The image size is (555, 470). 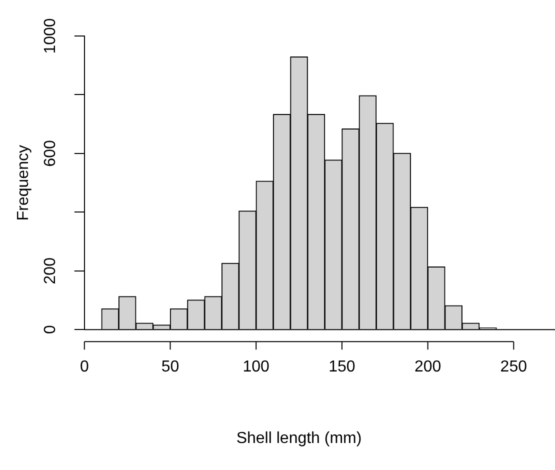 I want to click on y-tick-label: 1000, so click(x=51, y=36).